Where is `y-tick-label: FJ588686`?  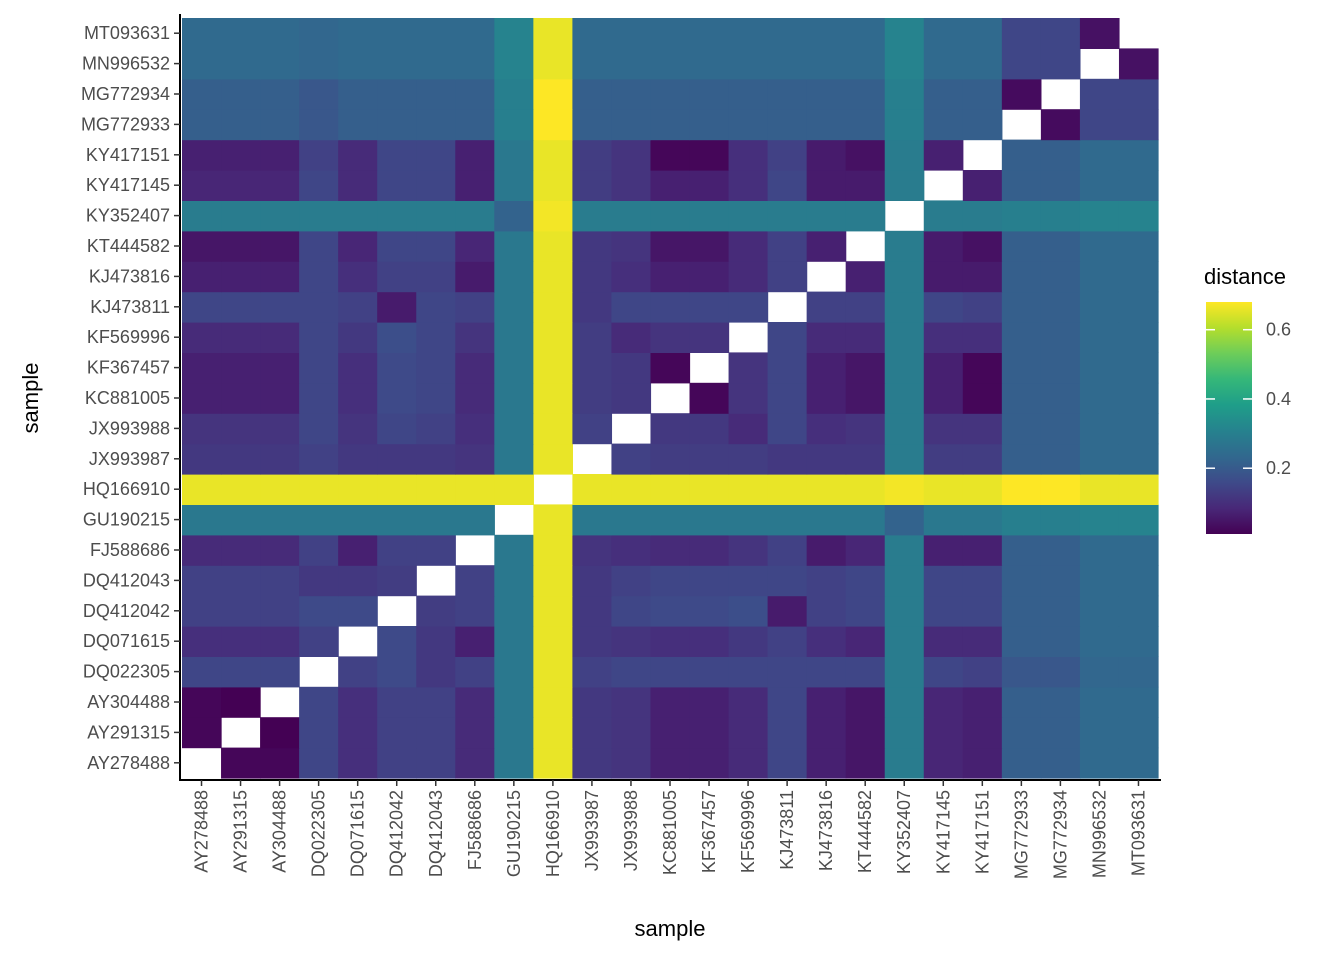 y-tick-label: FJ588686 is located at coordinates (130, 550).